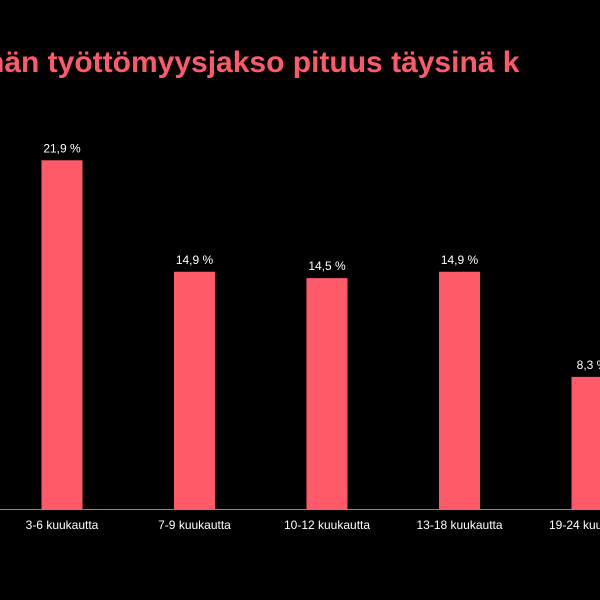 This screenshot has width=600, height=600. Describe the element at coordinates (195, 260) in the screenshot. I see `data-label-2: 14,9 %` at that location.